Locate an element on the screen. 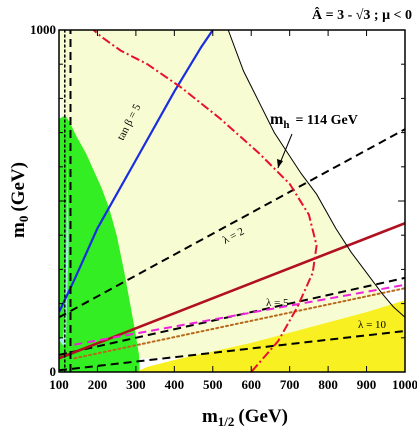  chart-title: Â = 3 - √3 ; μ < 0 is located at coordinates (362, 14).